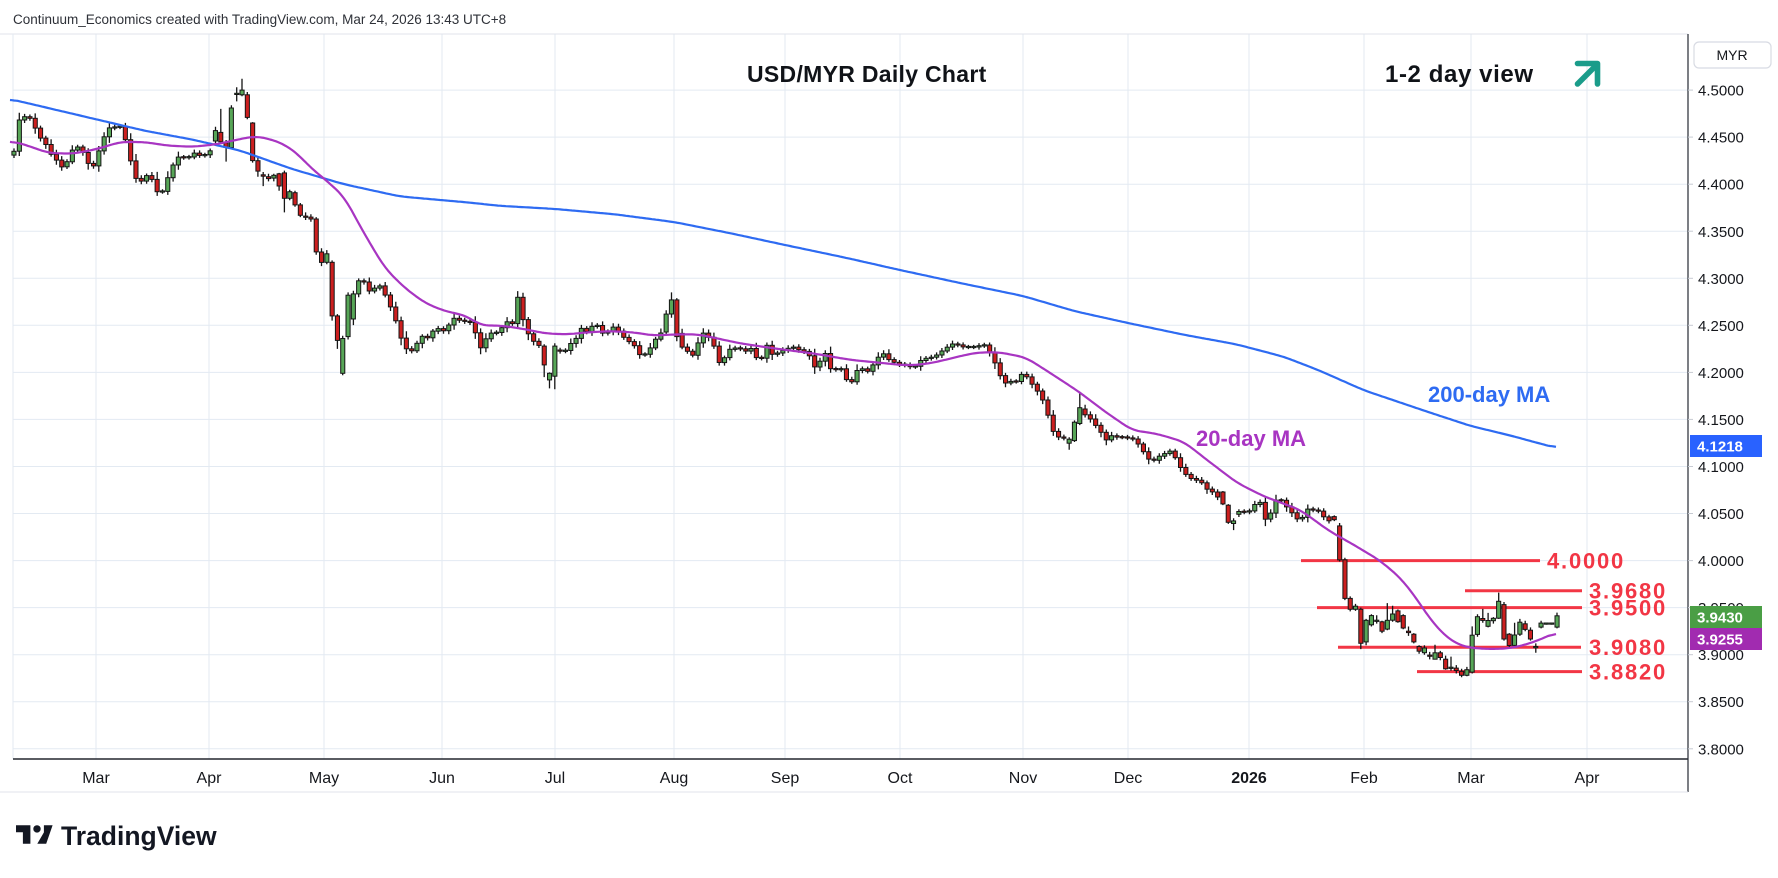 This screenshot has height=878, width=1778. What do you see at coordinates (1489, 394) in the screenshot?
I see `svg-text: 200-day MA` at bounding box center [1489, 394].